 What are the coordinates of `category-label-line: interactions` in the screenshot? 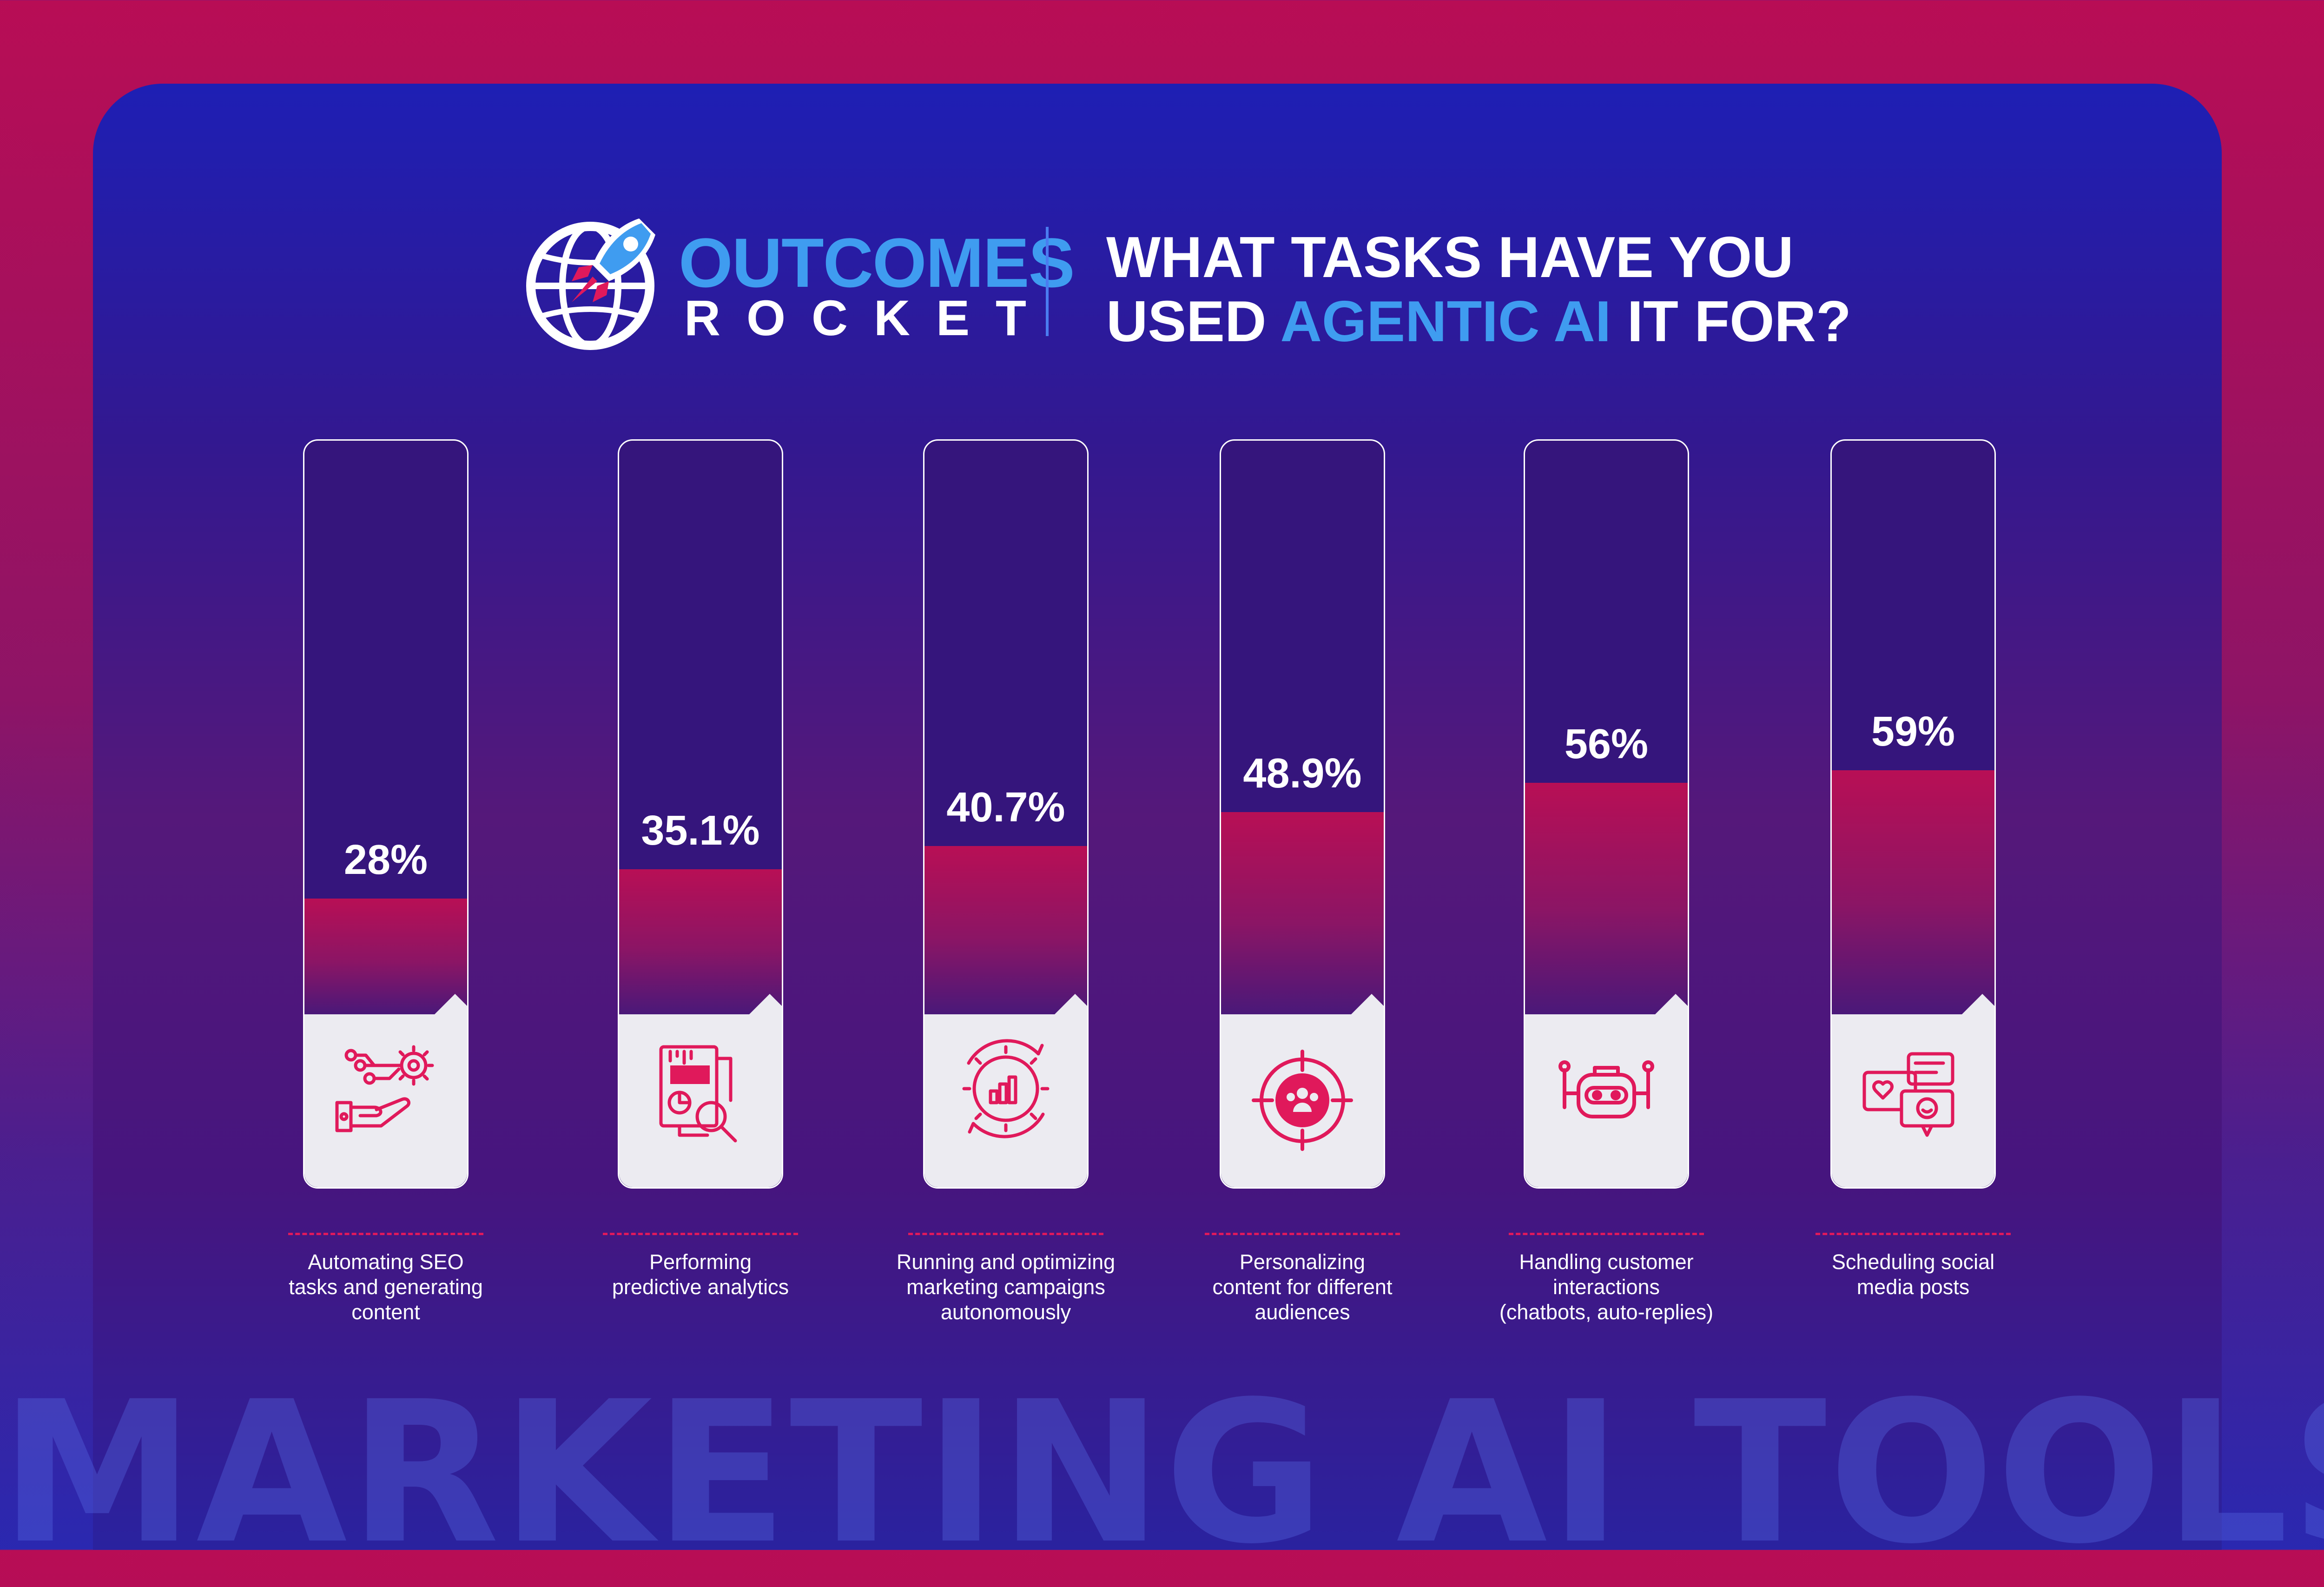 It's located at (1606, 1287).